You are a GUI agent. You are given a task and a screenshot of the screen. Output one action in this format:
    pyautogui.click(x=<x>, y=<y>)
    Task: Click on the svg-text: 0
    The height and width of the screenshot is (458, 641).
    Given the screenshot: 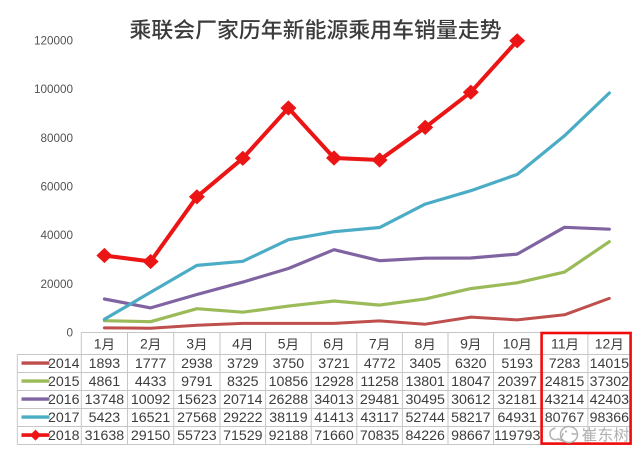 What is the action you would take?
    pyautogui.click(x=69, y=333)
    